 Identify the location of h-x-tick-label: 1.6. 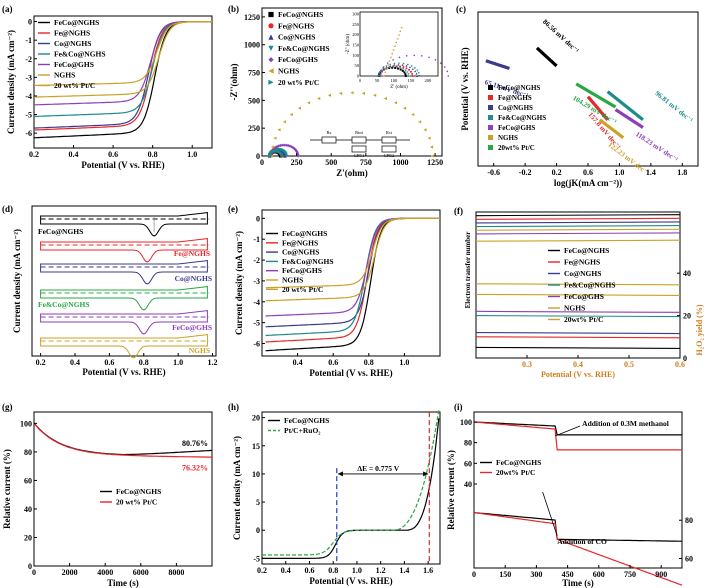
(428, 570).